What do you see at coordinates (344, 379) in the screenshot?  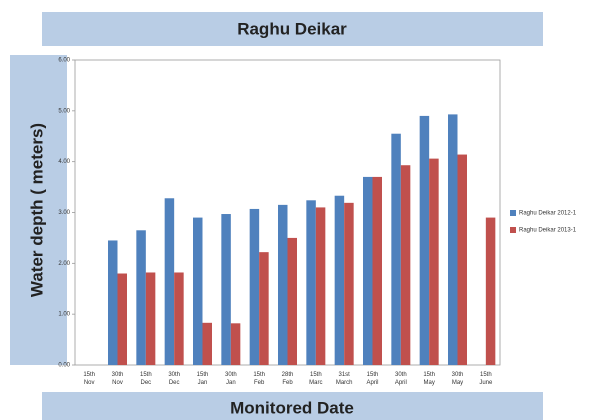 I see `x-tick-label: 31st March` at bounding box center [344, 379].